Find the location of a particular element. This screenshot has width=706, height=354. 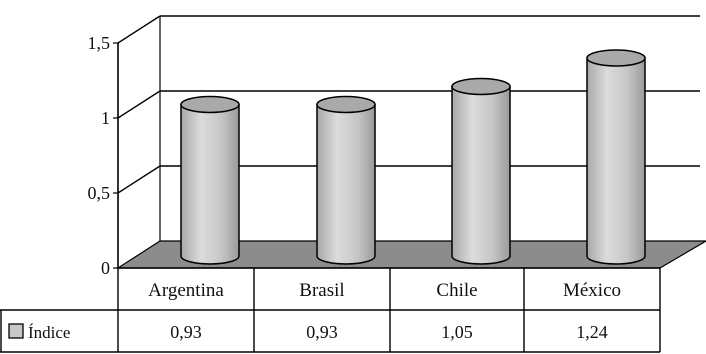

value-label-3: 1,24 is located at coordinates (592, 332).